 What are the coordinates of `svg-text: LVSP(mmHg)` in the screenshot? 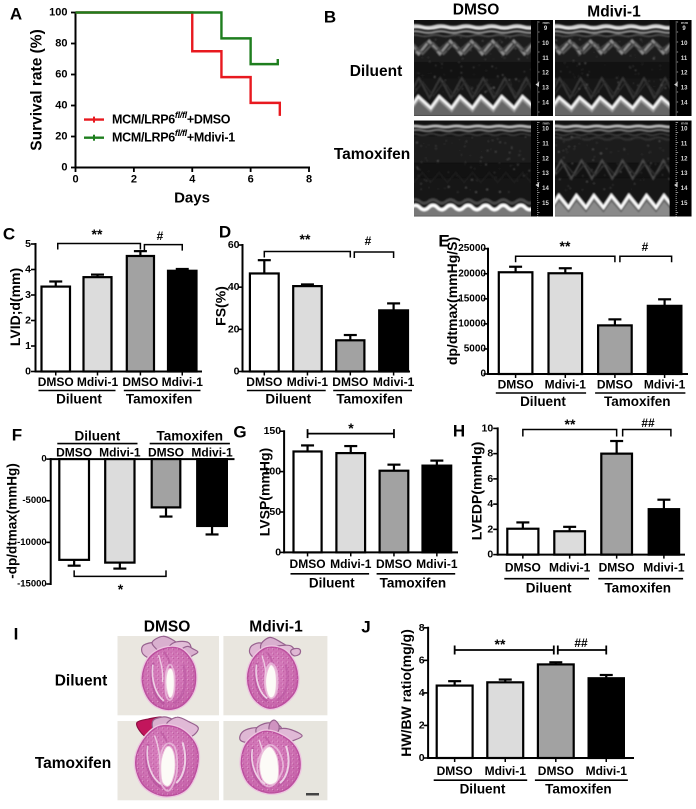 It's located at (265, 492).